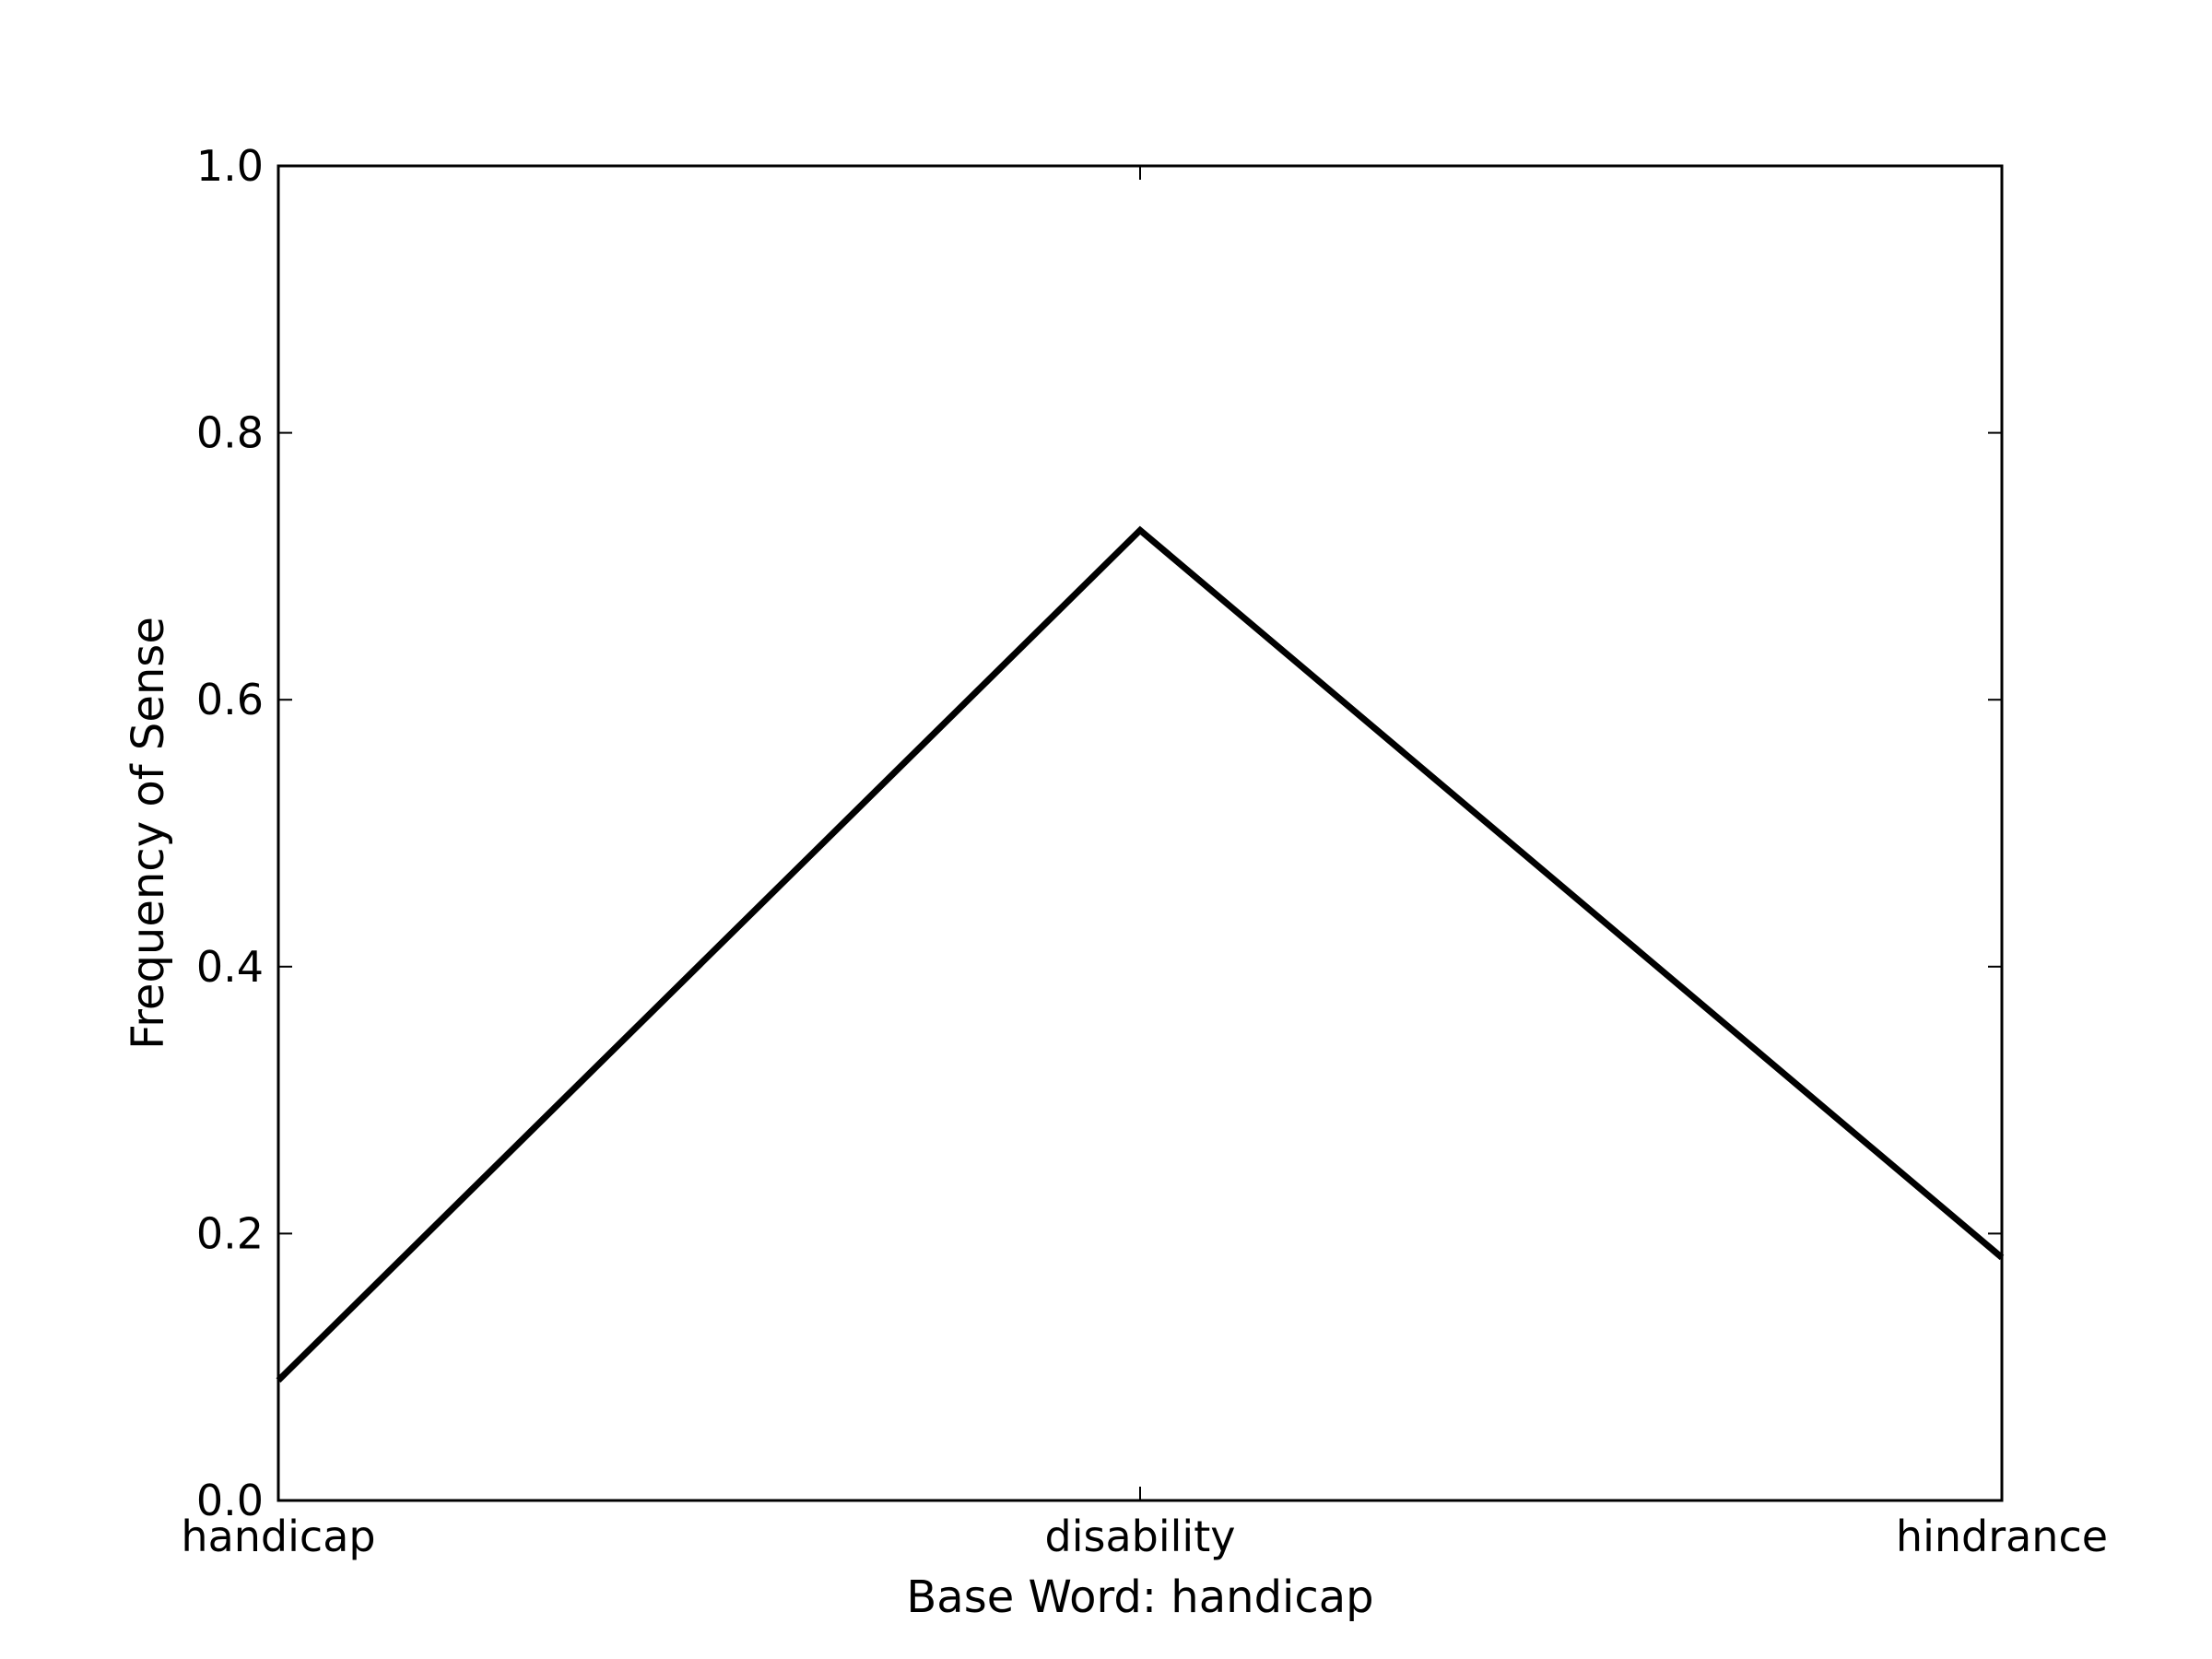 The height and width of the screenshot is (1659, 2212). Describe the element at coordinates (148, 833) in the screenshot. I see `y-axis-label: Frequency of Sense` at that location.